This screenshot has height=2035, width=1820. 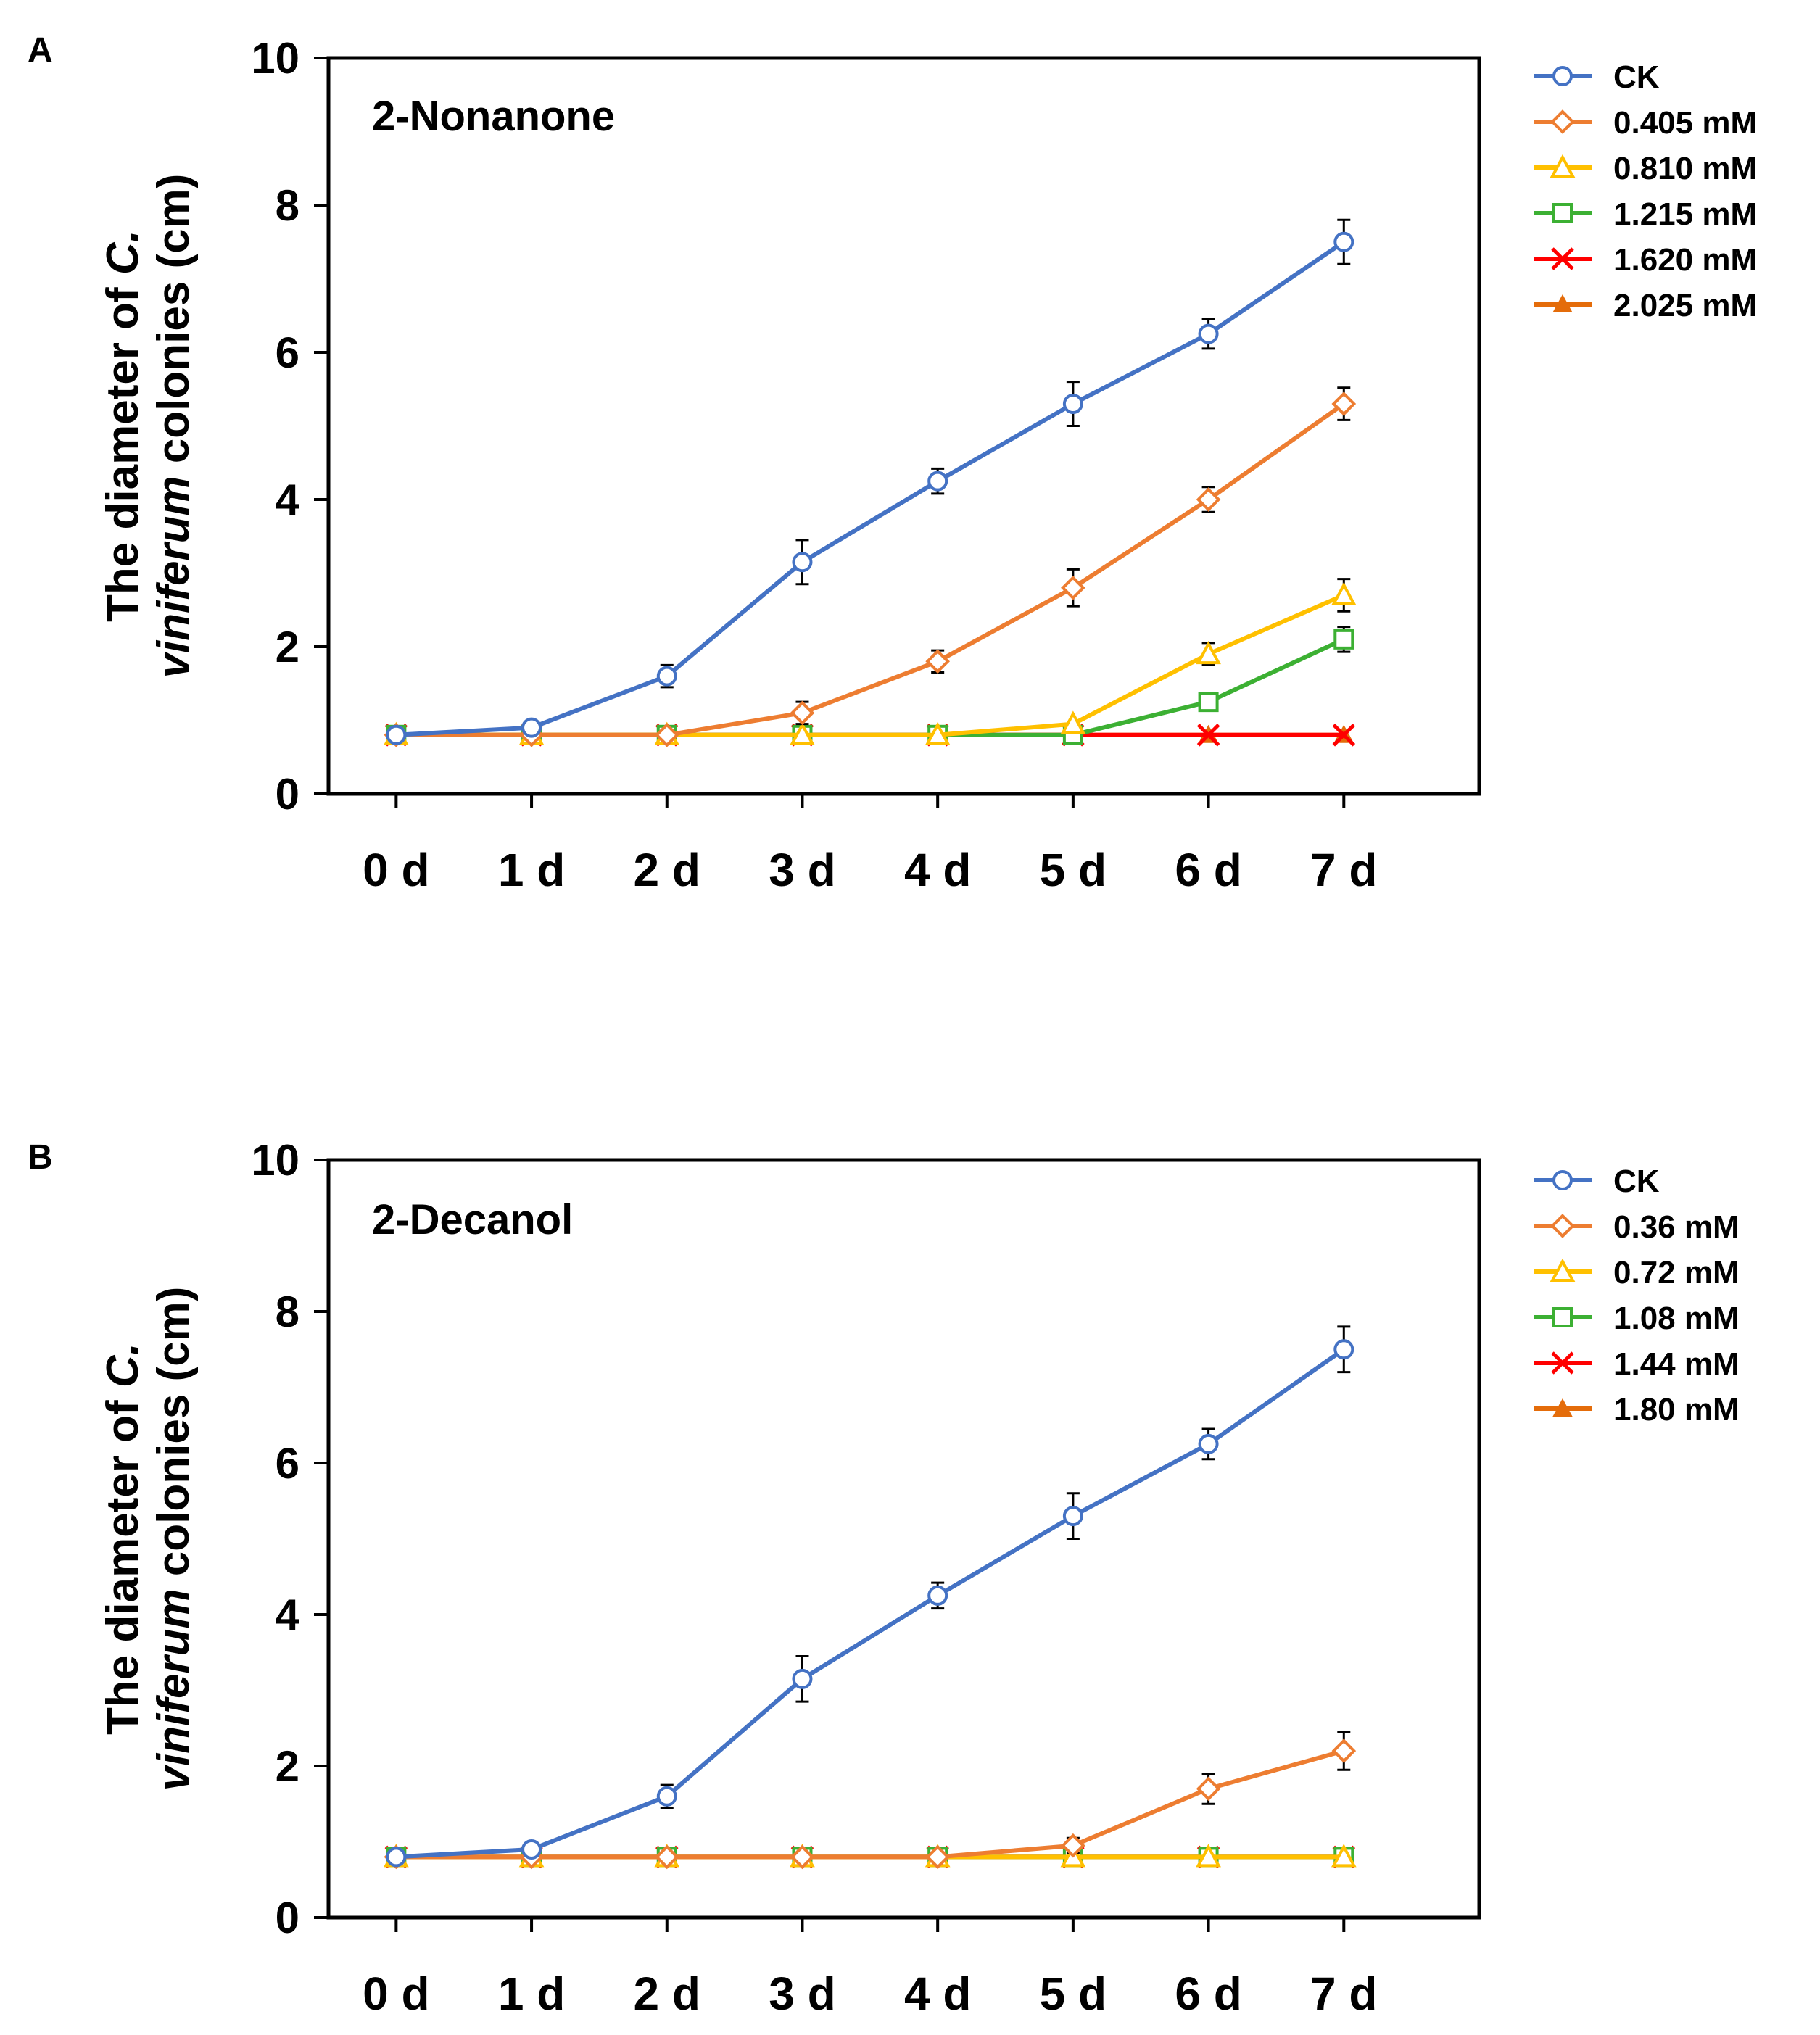 What do you see at coordinates (1208, 1994) in the screenshot?
I see `panel-b-xtick-label: 6 d` at bounding box center [1208, 1994].